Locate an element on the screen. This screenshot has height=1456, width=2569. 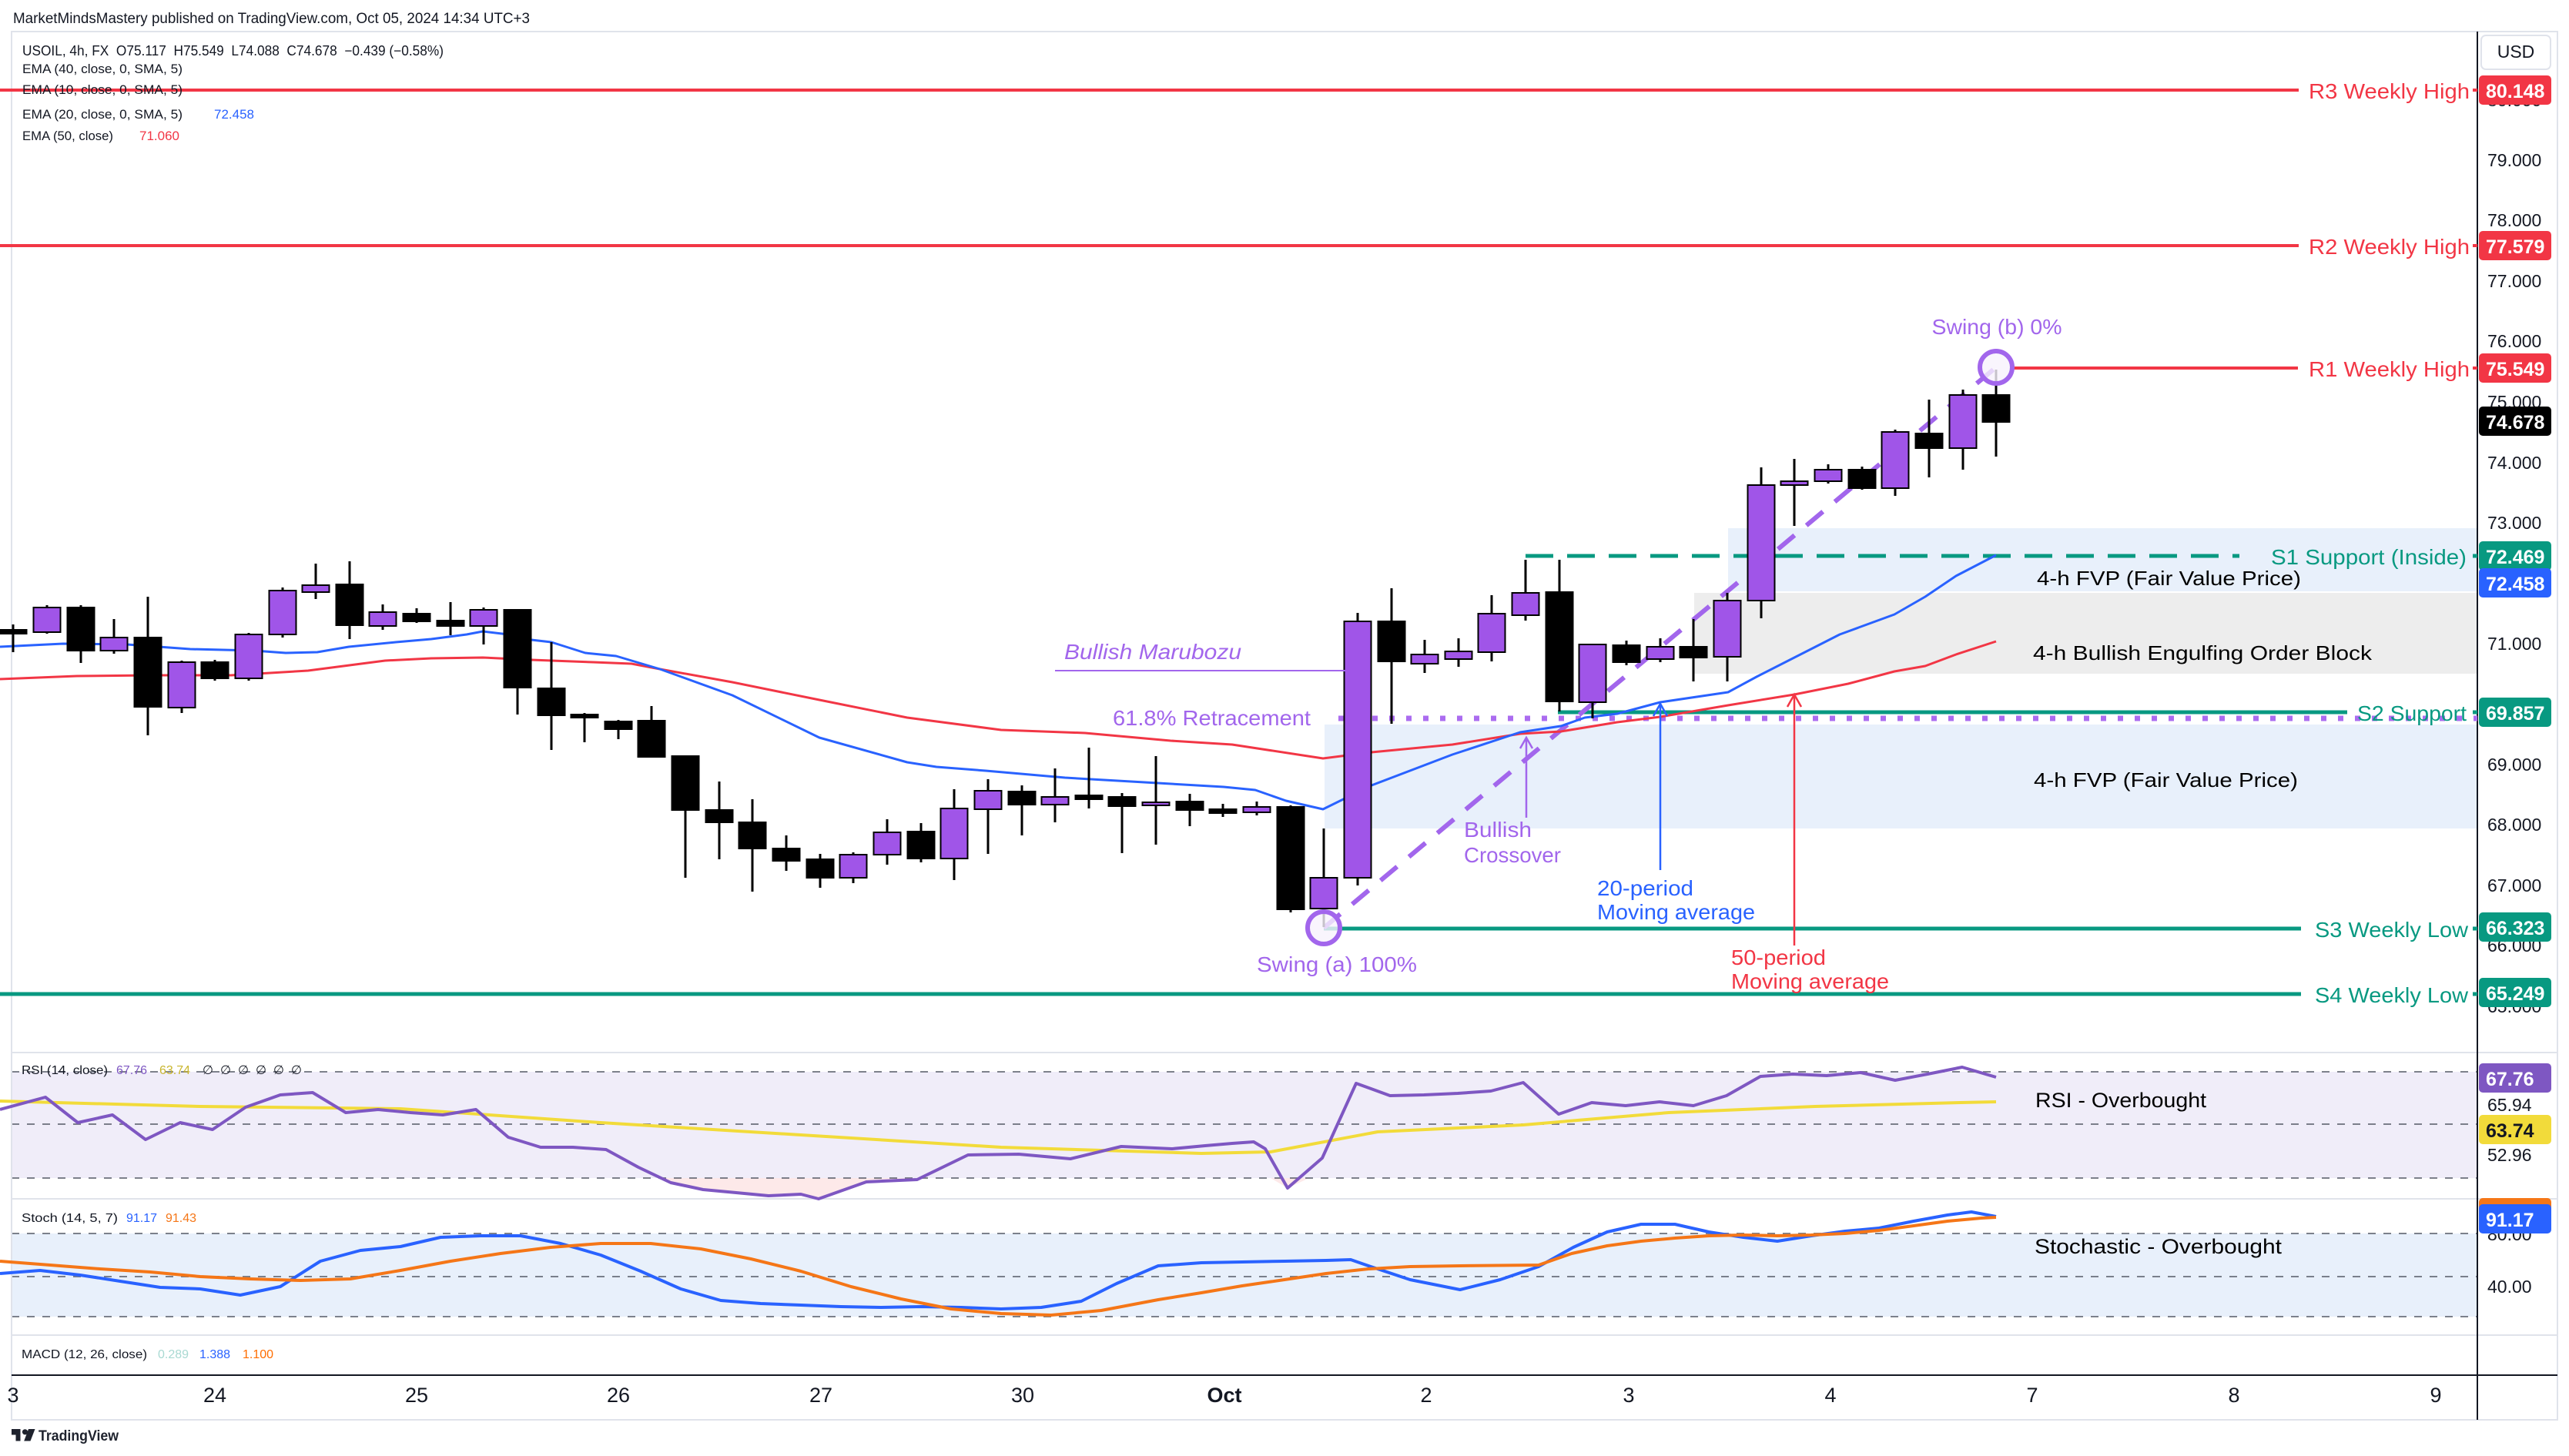
svg-text: 9 is located at coordinates (2435, 1395).